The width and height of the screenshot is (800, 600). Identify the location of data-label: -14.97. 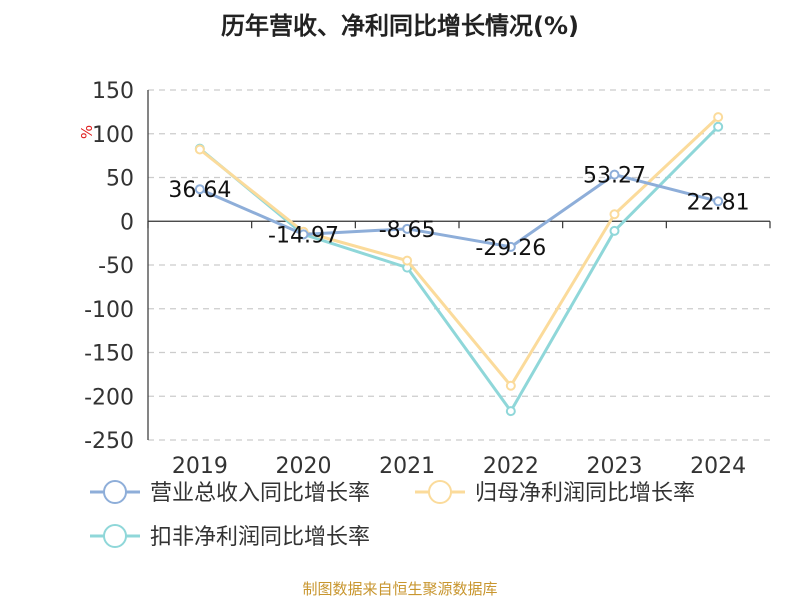
(303, 235).